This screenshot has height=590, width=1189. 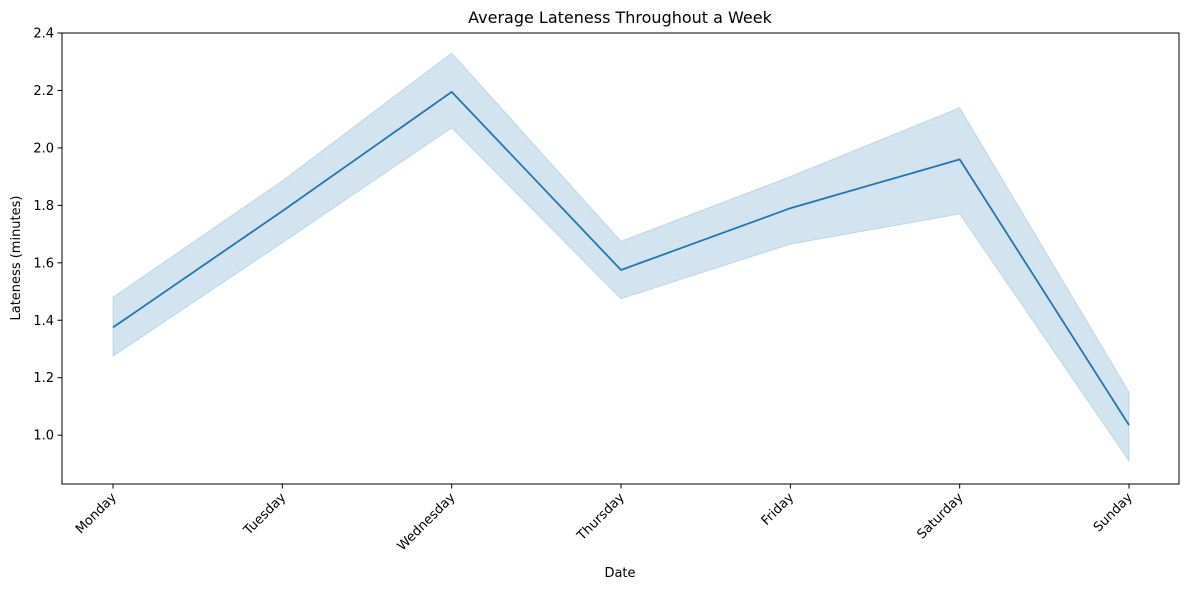 I want to click on y-tick-label: 2.0, so click(x=43, y=148).